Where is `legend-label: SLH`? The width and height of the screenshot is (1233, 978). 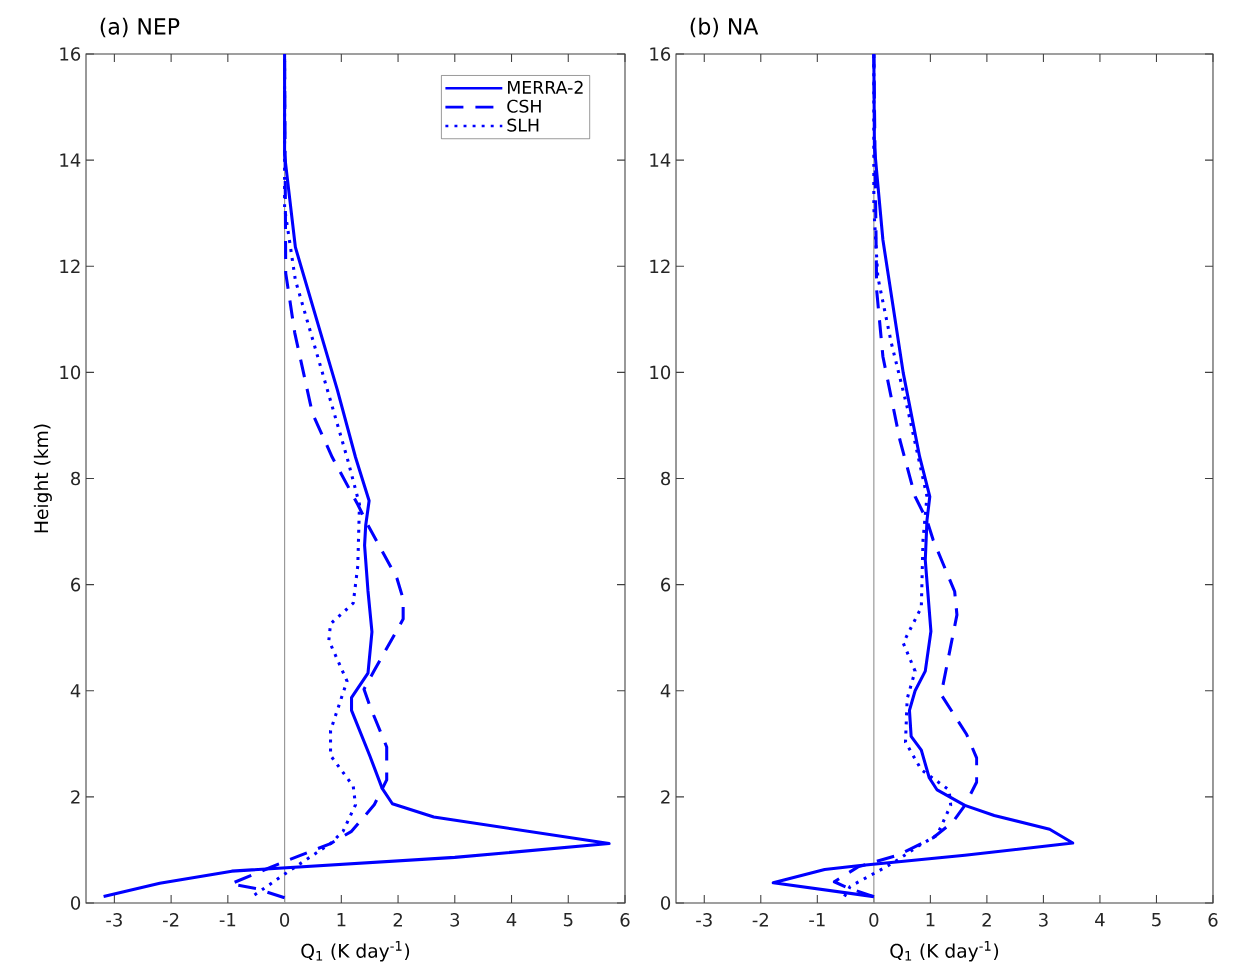 legend-label: SLH is located at coordinates (523, 125).